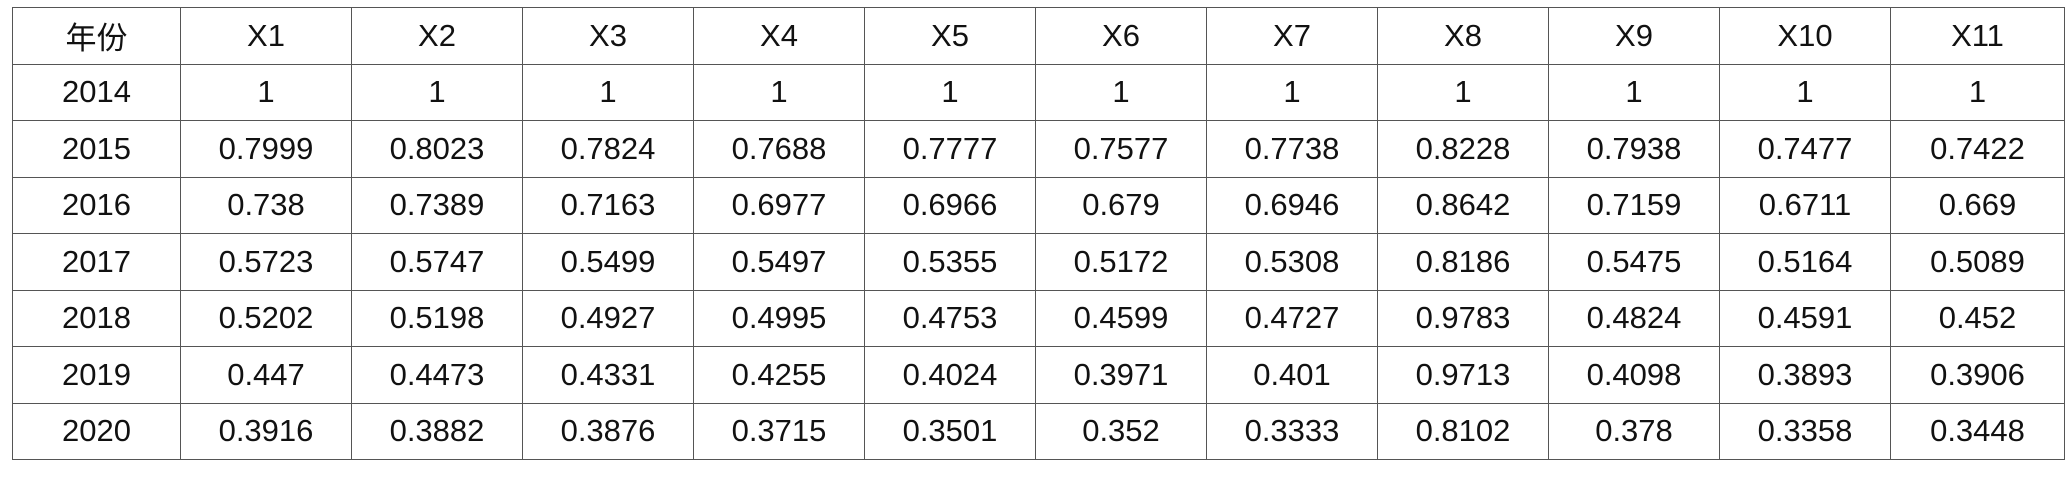 Image resolution: width=2071 pixels, height=478 pixels. Describe the element at coordinates (1634, 431) in the screenshot. I see `value-cell: 0.378` at that location.